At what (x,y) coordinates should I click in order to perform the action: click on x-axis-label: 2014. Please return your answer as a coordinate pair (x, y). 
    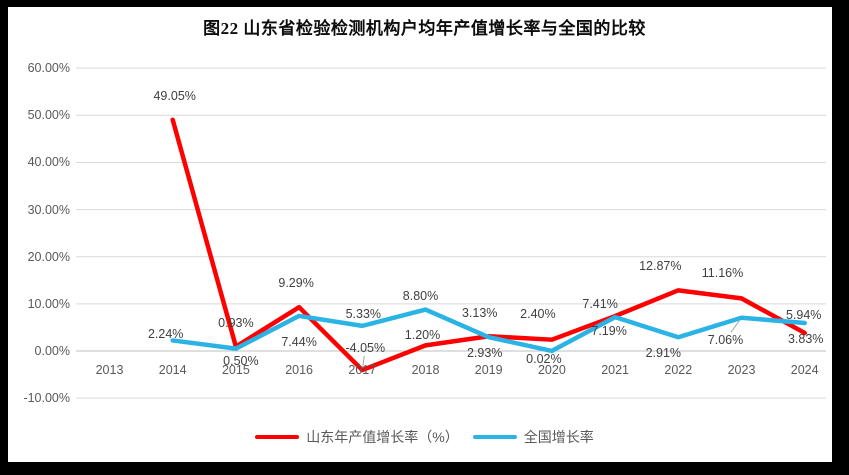
    Looking at the image, I should click on (172, 370).